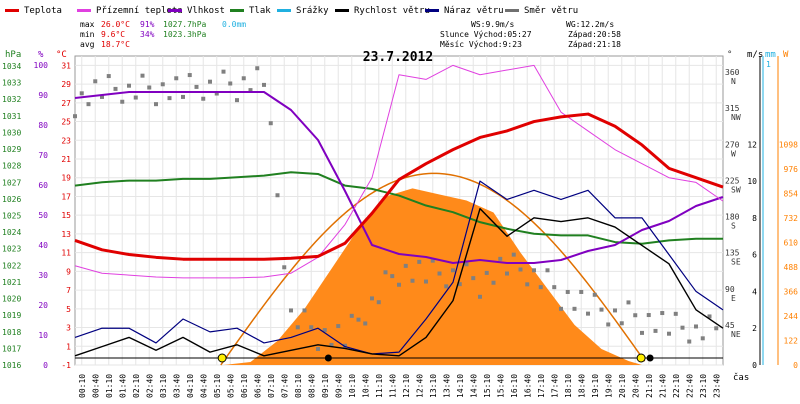 The width and height of the screenshot is (800, 404). I want to click on sun-marker, so click(222, 358).